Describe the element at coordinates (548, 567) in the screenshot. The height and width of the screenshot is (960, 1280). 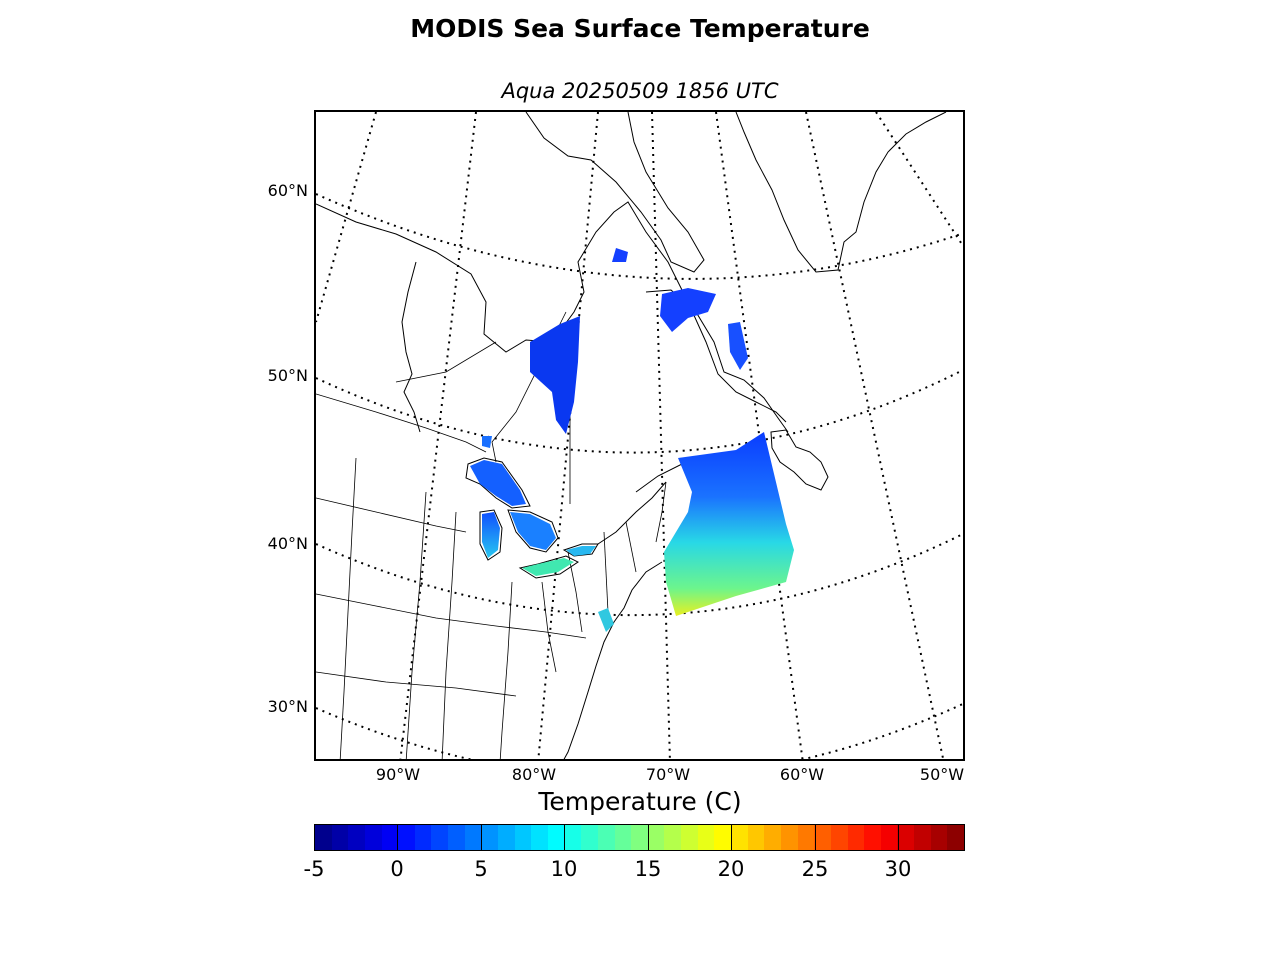
I see `lake-erie-sst` at that location.